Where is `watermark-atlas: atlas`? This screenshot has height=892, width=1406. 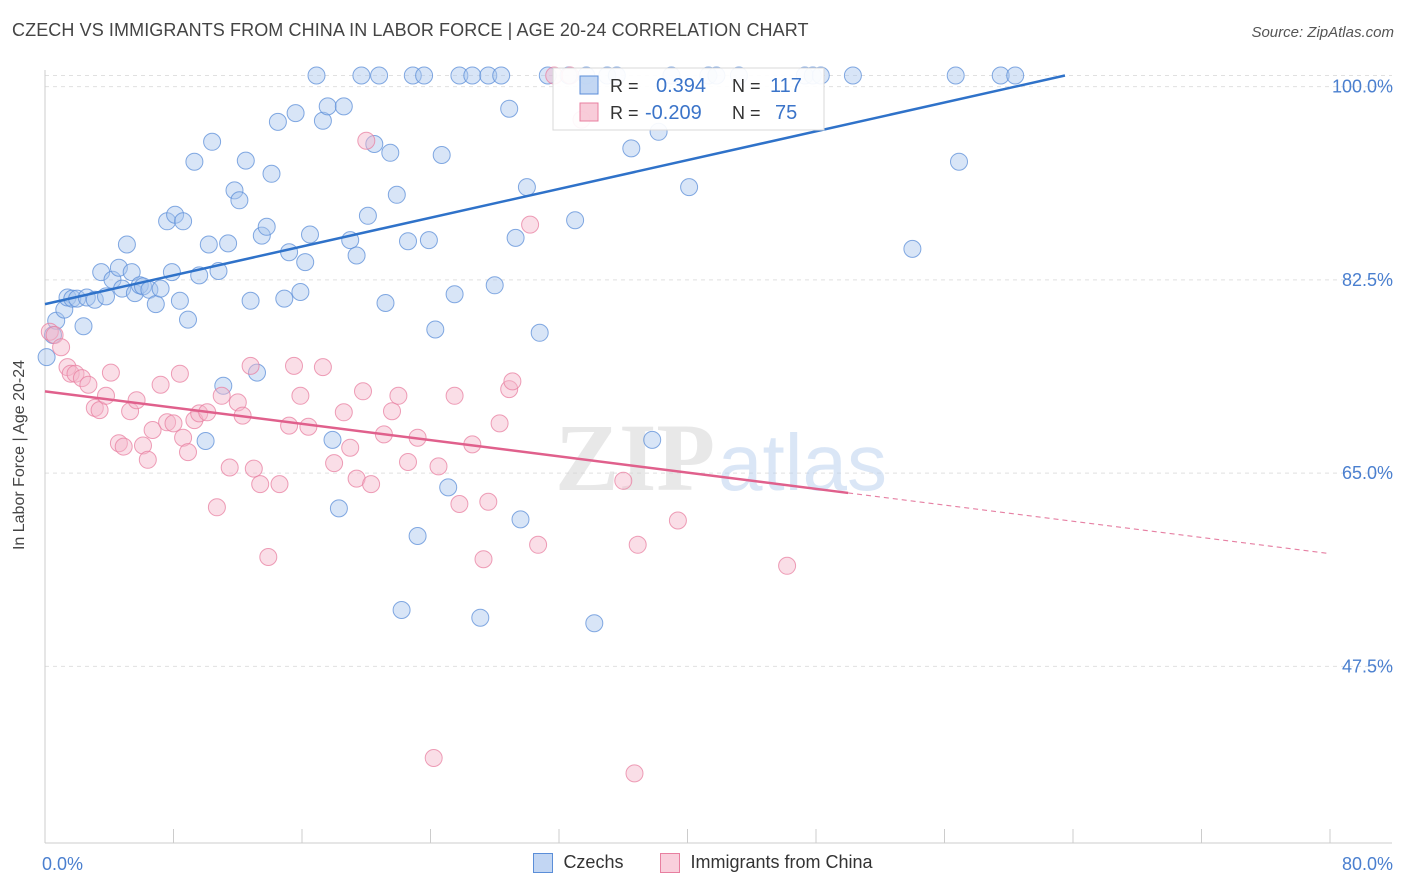 watermark-atlas: atlas is located at coordinates (802, 462).